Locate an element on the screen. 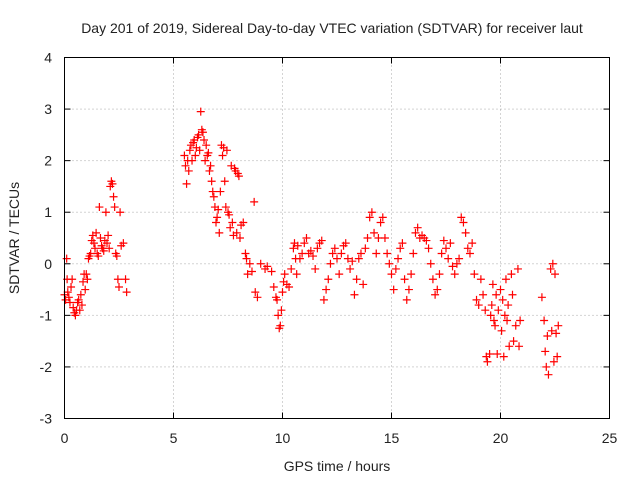  y-tick-label: 2 is located at coordinates (48, 161).